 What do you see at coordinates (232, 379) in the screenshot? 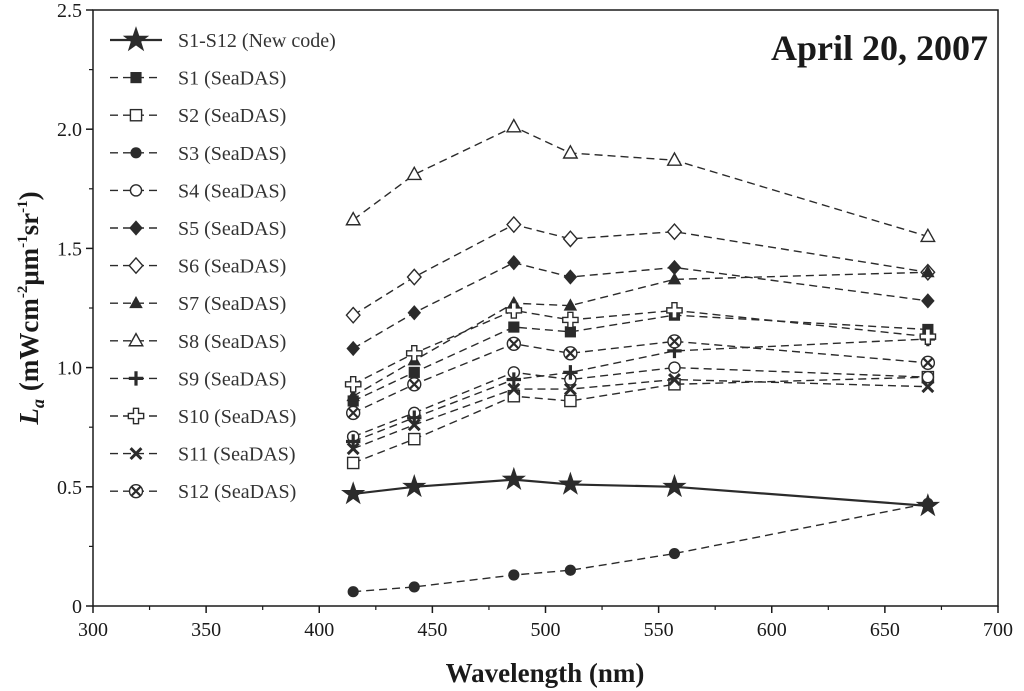
I see `legend-label: S9 (SeaDAS)` at bounding box center [232, 379].